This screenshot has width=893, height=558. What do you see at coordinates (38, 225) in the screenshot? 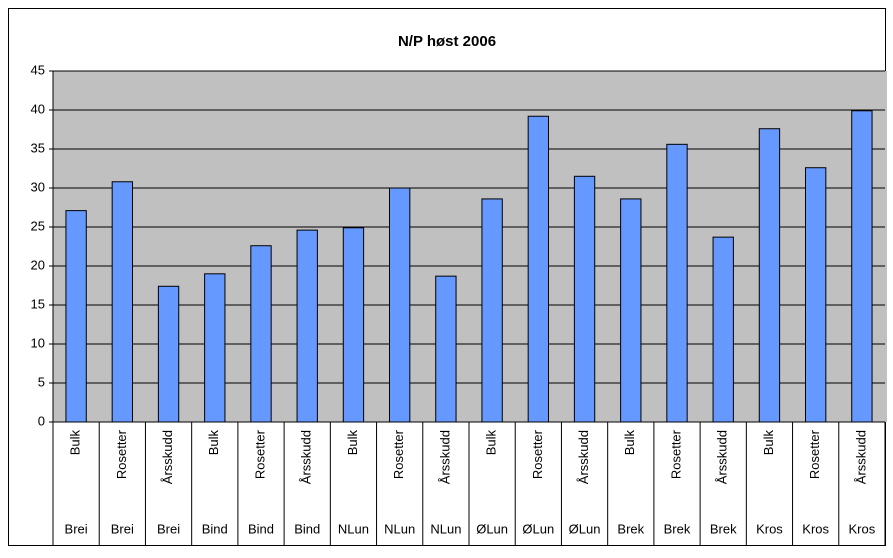
I see `y-tick-label: 25` at bounding box center [38, 225].